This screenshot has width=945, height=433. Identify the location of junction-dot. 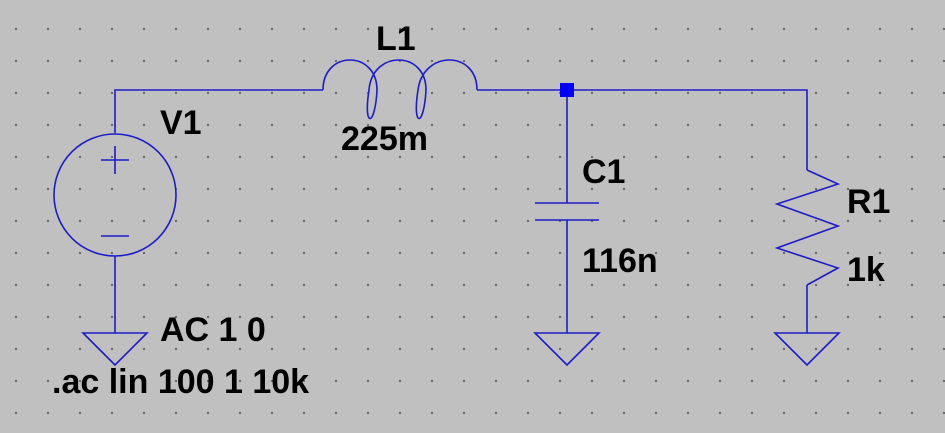
(567, 90).